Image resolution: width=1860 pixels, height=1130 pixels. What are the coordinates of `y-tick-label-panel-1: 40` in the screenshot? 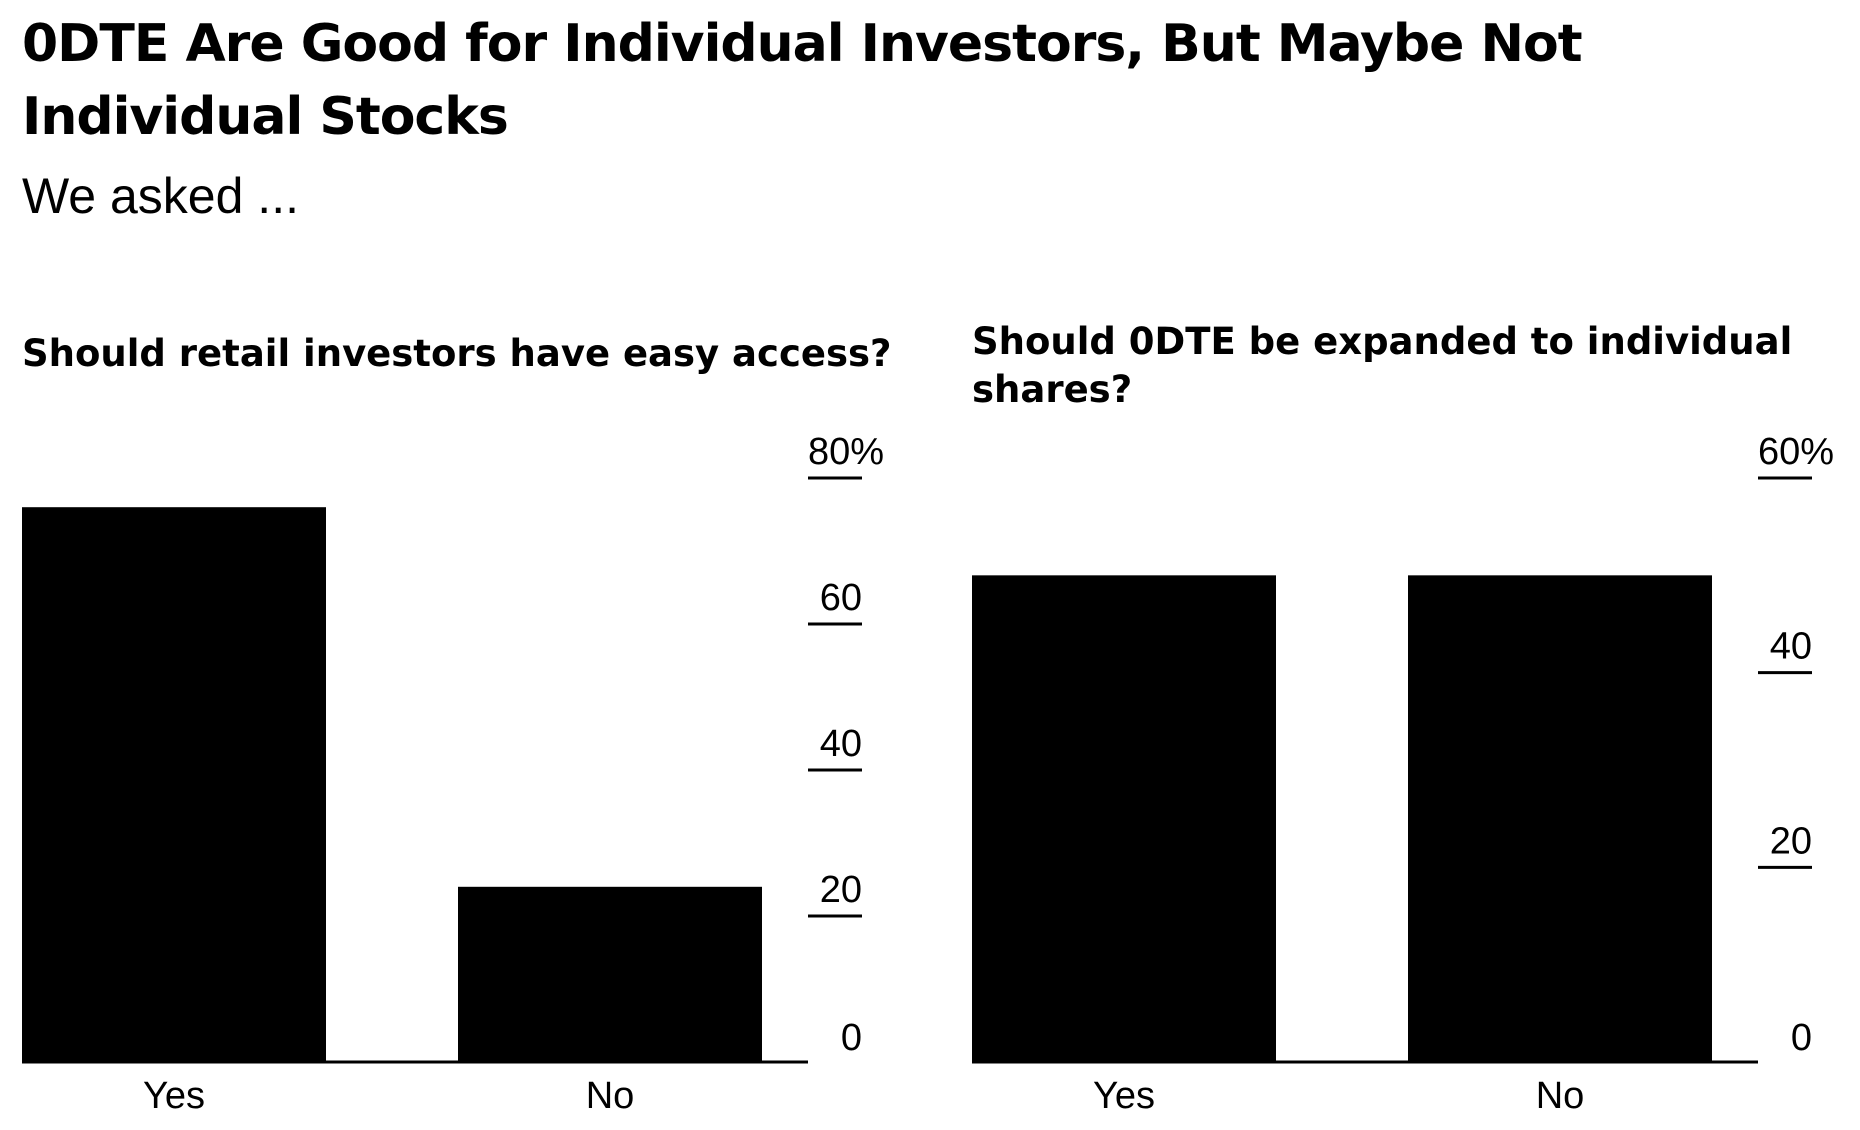 It's located at (841, 744).